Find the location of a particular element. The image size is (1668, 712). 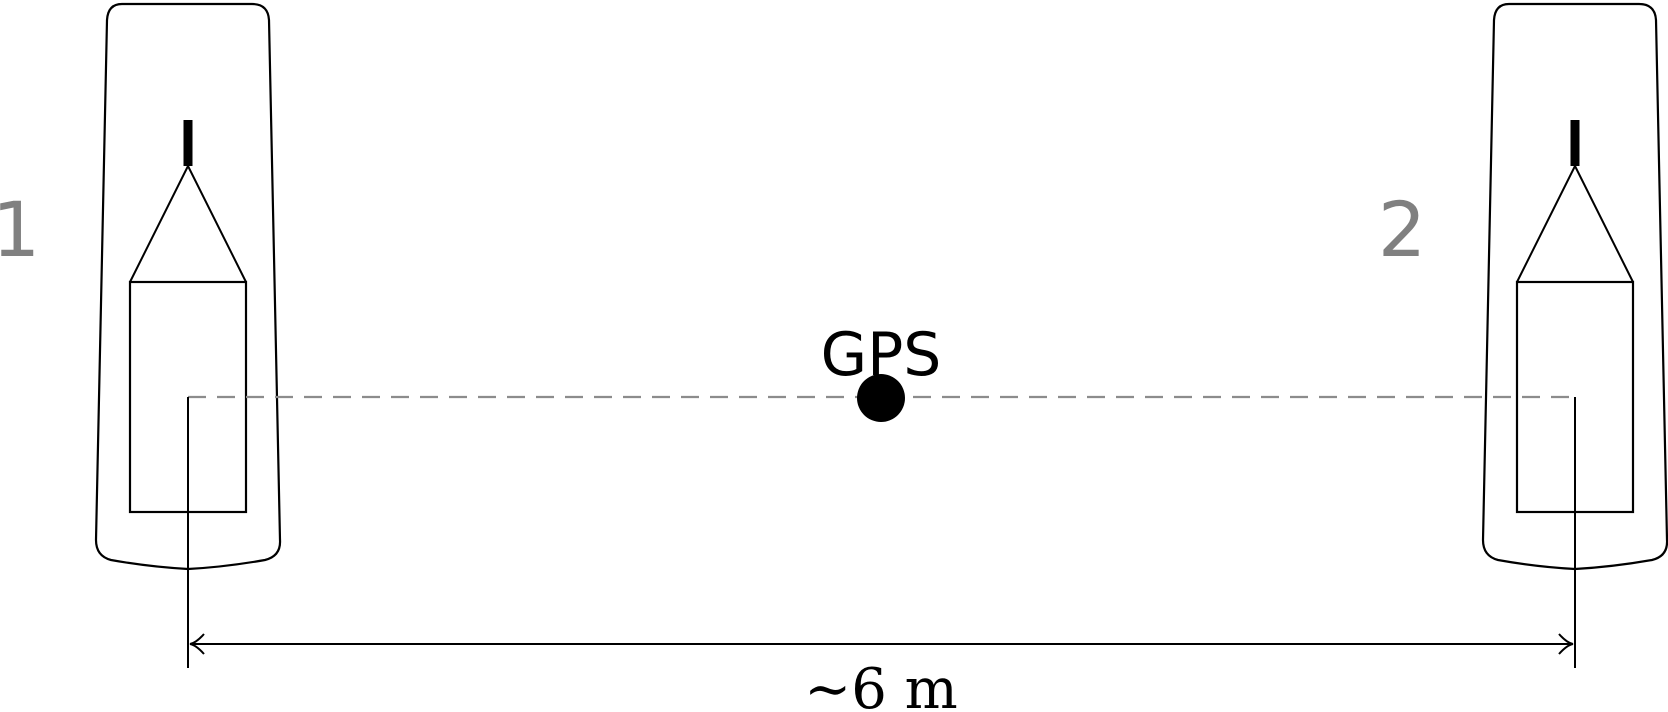

boat-2: 2 is located at coordinates (1523, 286).